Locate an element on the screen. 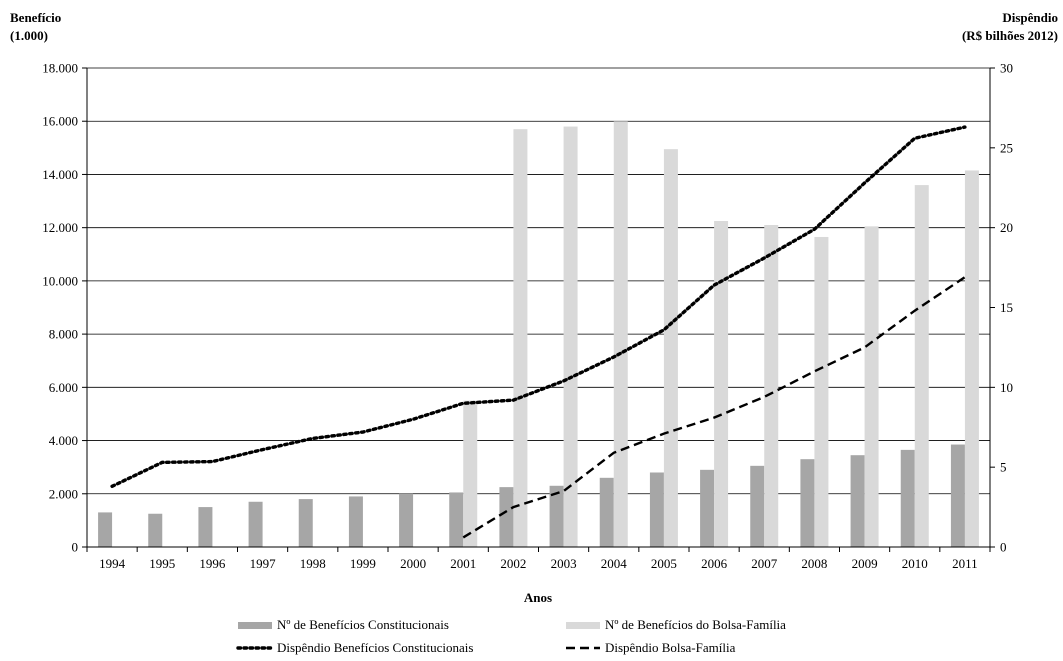 The image size is (1063, 661). right-tick-label: 10 is located at coordinates (1006, 387).